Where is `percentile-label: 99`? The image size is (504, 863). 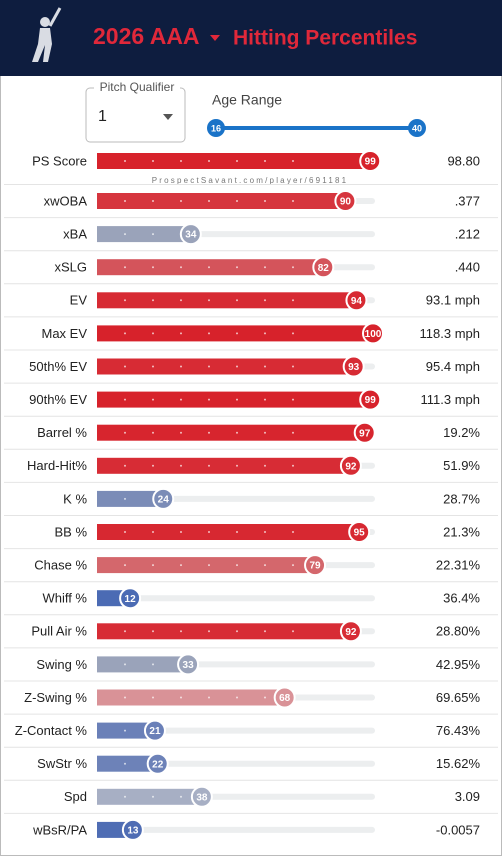
percentile-label: 99 is located at coordinates (371, 400).